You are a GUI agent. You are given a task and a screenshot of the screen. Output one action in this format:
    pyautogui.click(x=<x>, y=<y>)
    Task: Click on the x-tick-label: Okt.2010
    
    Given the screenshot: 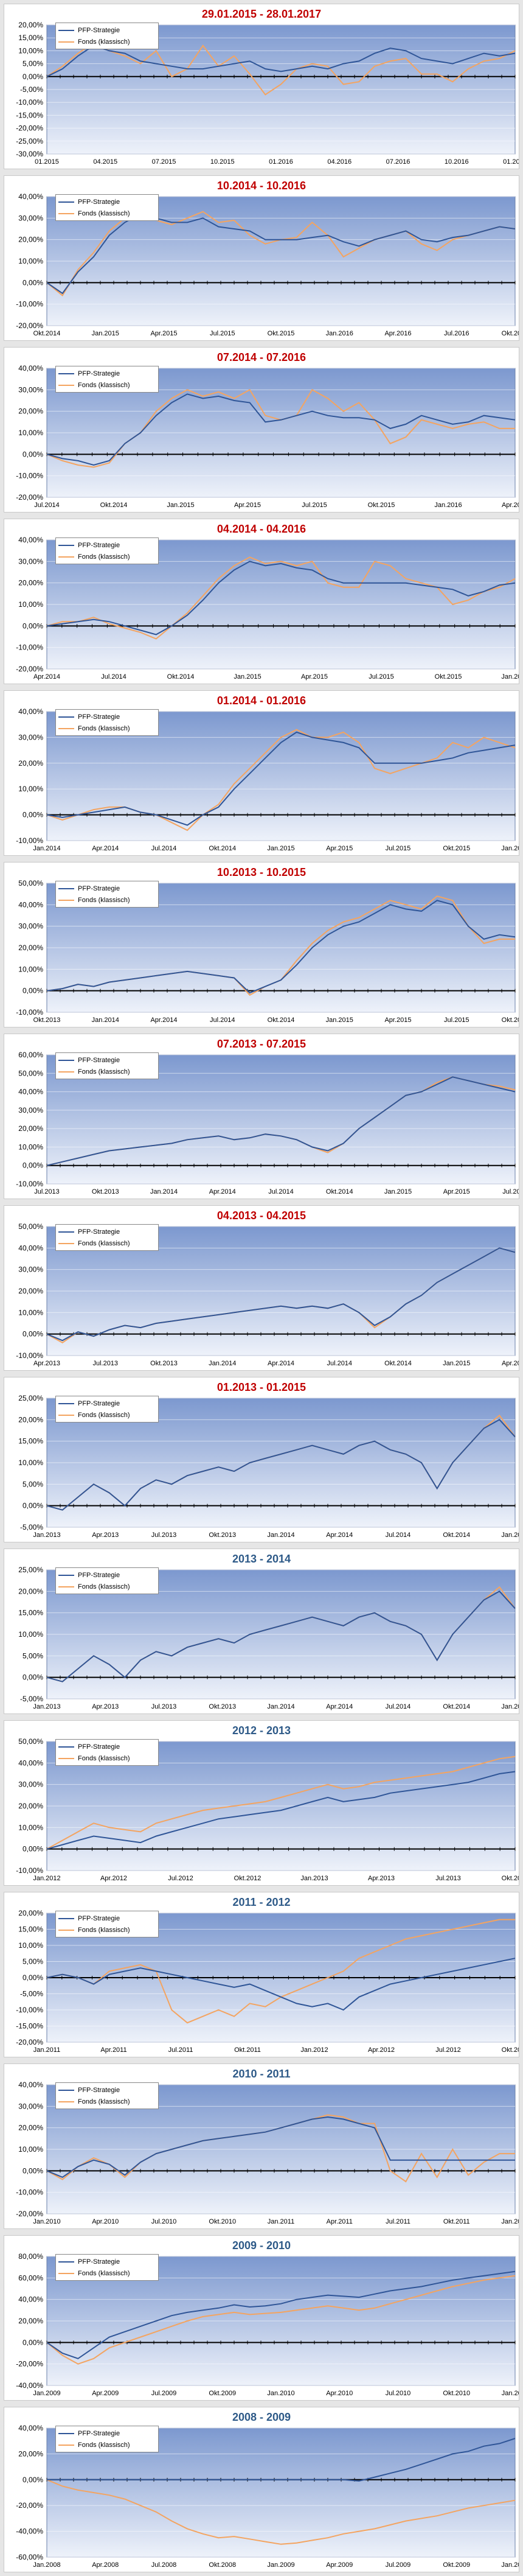 What is the action you would take?
    pyautogui.click(x=223, y=2221)
    